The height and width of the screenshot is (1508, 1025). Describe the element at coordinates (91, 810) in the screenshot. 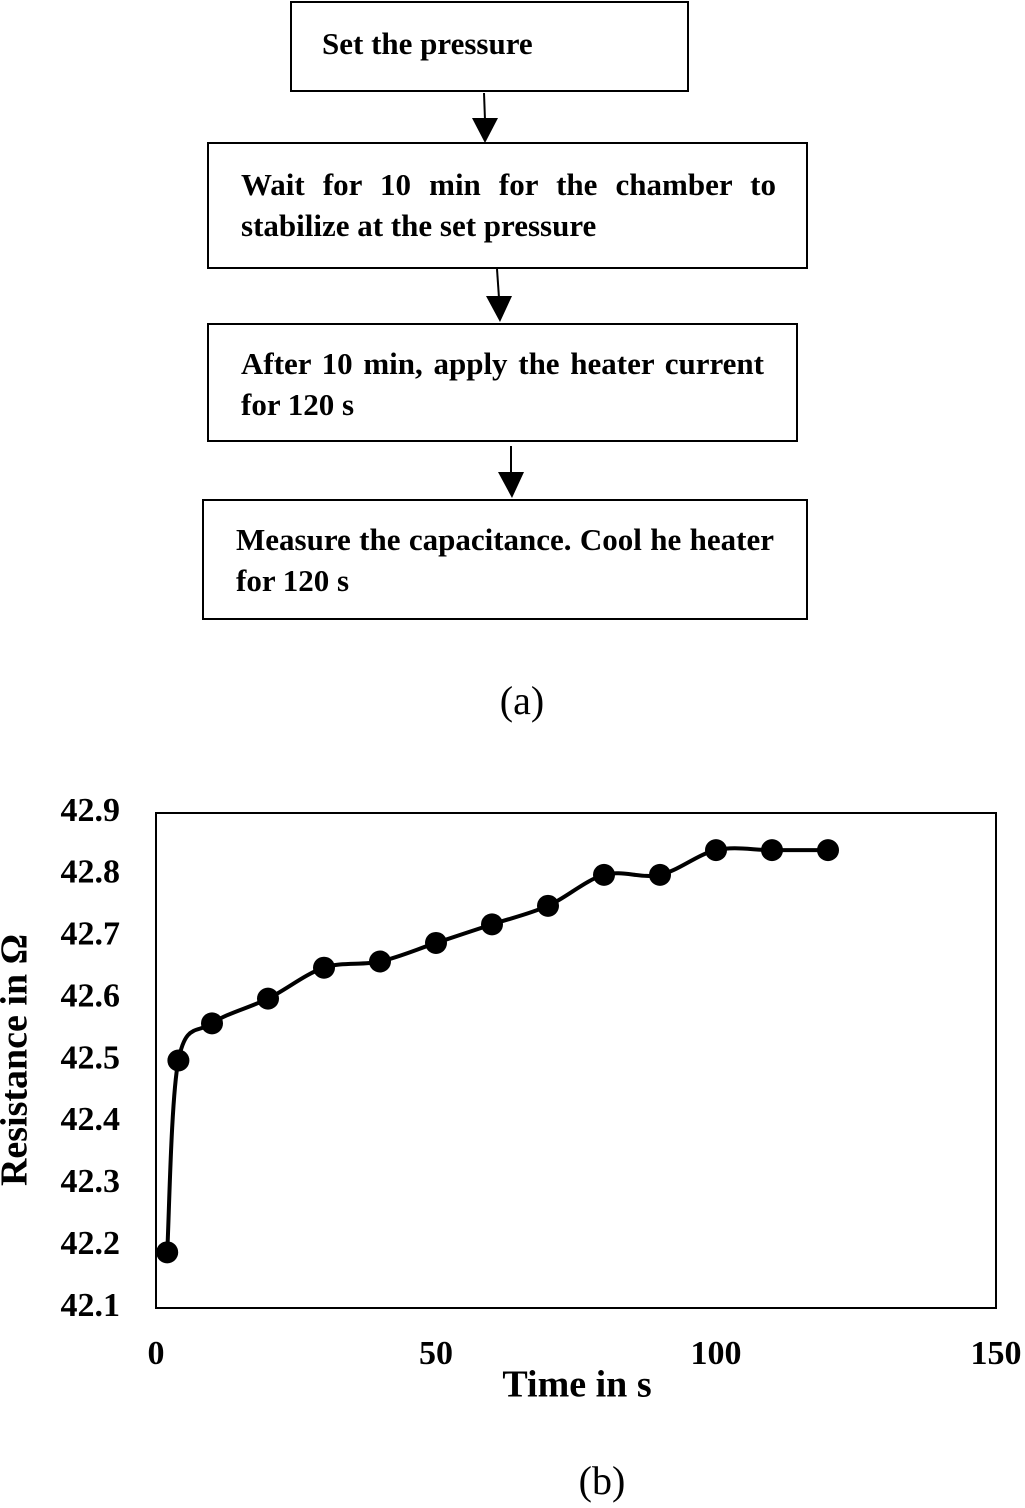

I see `y-tick-label: 42.9` at that location.